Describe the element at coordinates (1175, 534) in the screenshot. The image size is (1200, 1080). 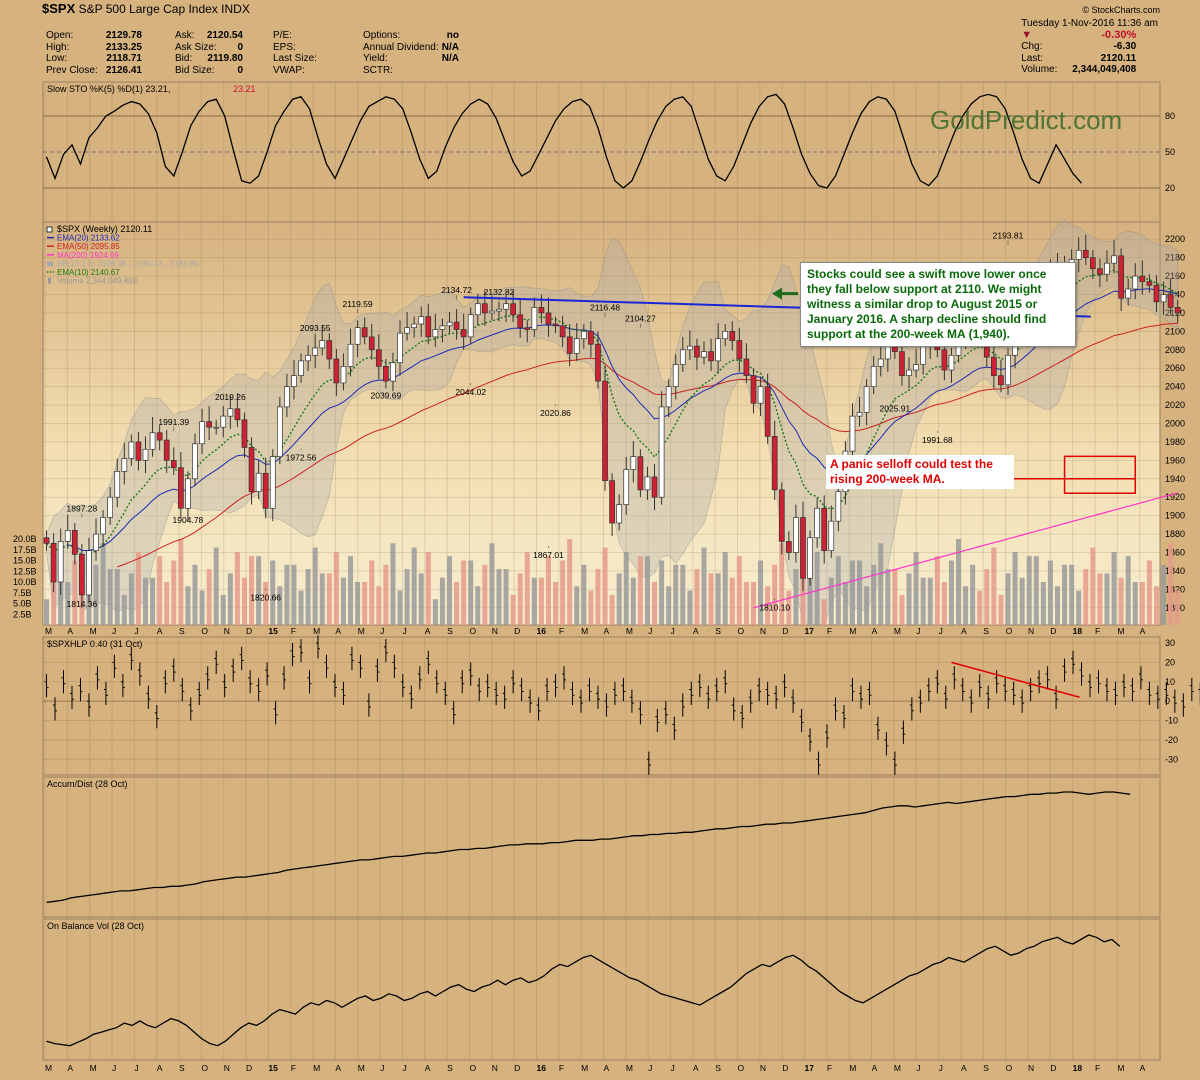
I see `price-y-tick-label: 1880` at that location.